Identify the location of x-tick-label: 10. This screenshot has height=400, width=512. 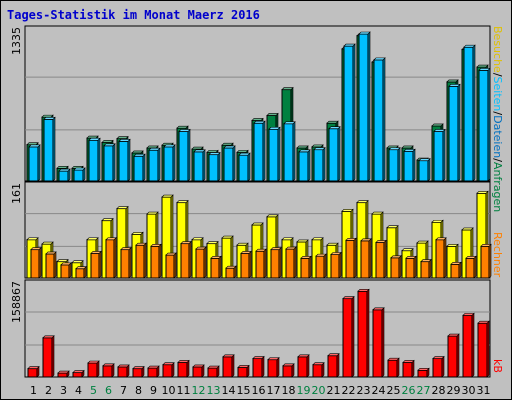
(169, 390).